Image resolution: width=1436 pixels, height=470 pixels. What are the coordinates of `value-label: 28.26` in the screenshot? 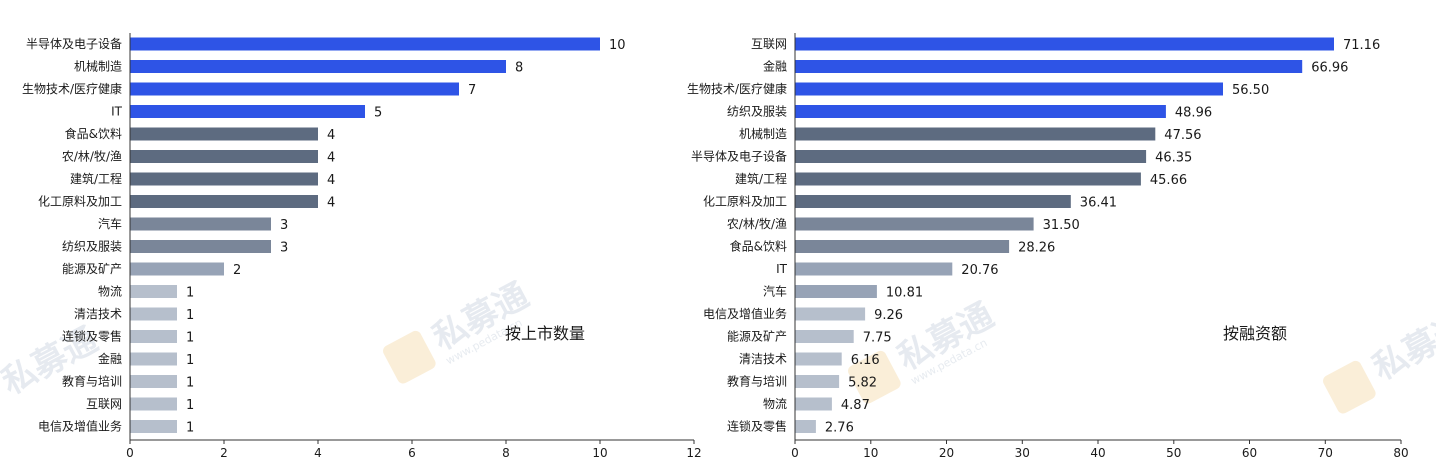 It's located at (1036, 248).